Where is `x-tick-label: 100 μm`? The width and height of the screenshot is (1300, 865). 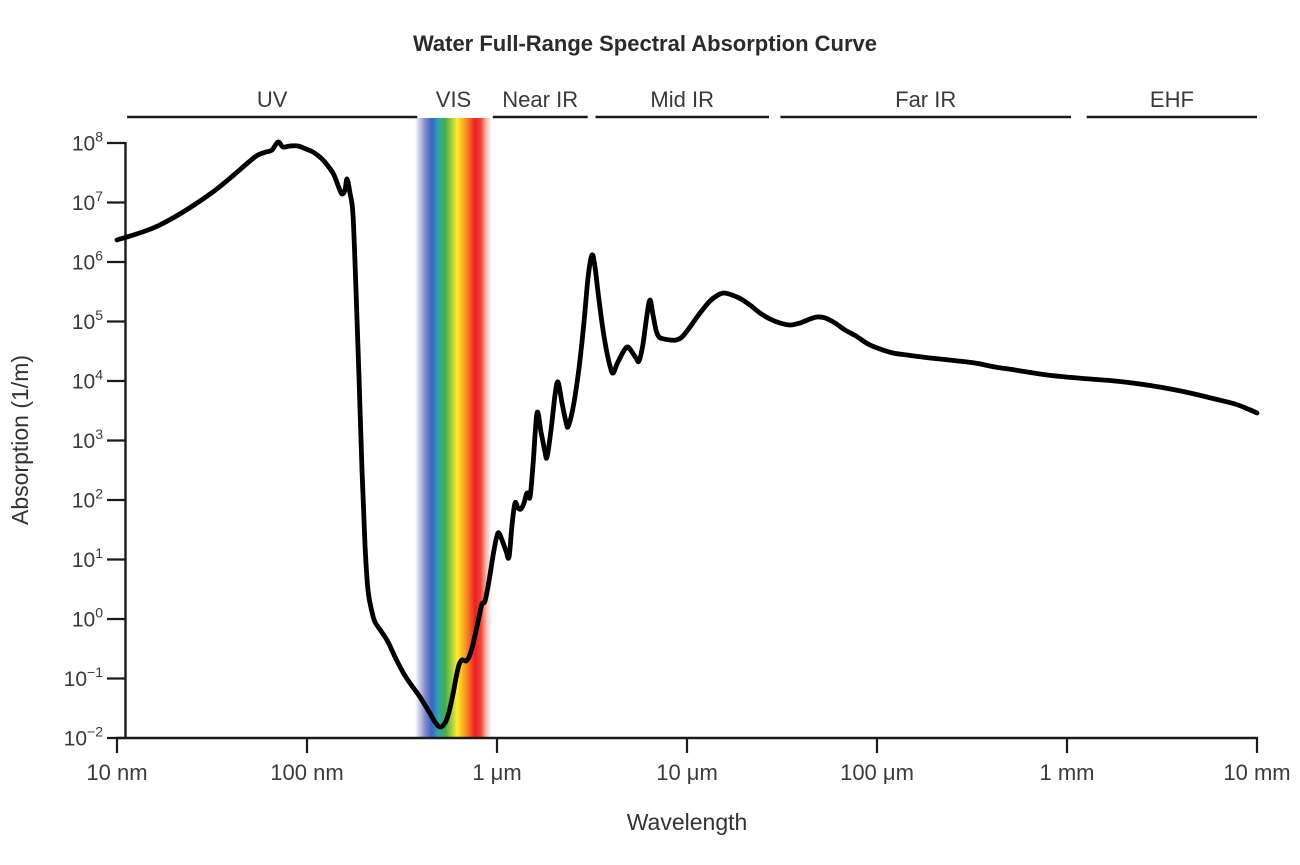
x-tick-label: 100 μm is located at coordinates (877, 772).